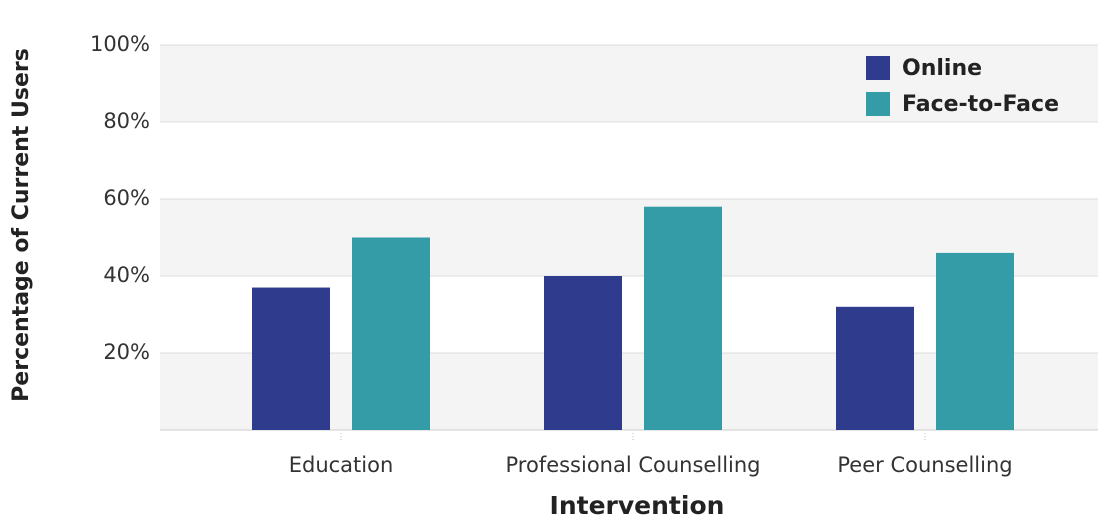  What do you see at coordinates (126, 275) in the screenshot?
I see `y-tick-label: 40%` at bounding box center [126, 275].